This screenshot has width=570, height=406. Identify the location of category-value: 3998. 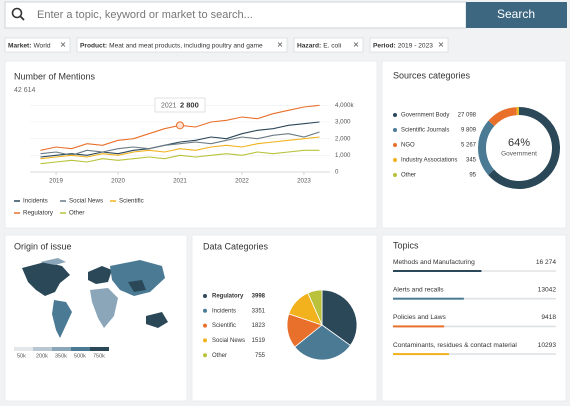
(259, 297).